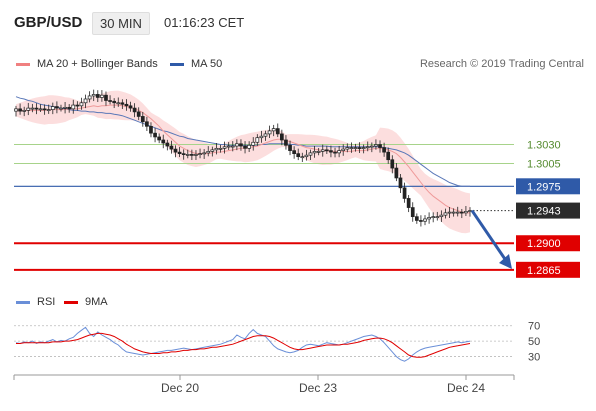  I want to click on x-tick-label: Dec 23, so click(318, 388).